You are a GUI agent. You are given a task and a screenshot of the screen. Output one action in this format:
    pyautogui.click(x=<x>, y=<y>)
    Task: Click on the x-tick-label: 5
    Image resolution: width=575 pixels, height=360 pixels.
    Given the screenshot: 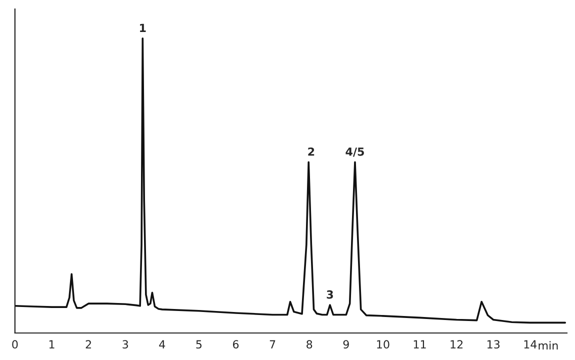 What is the action you would take?
    pyautogui.click(x=199, y=344)
    